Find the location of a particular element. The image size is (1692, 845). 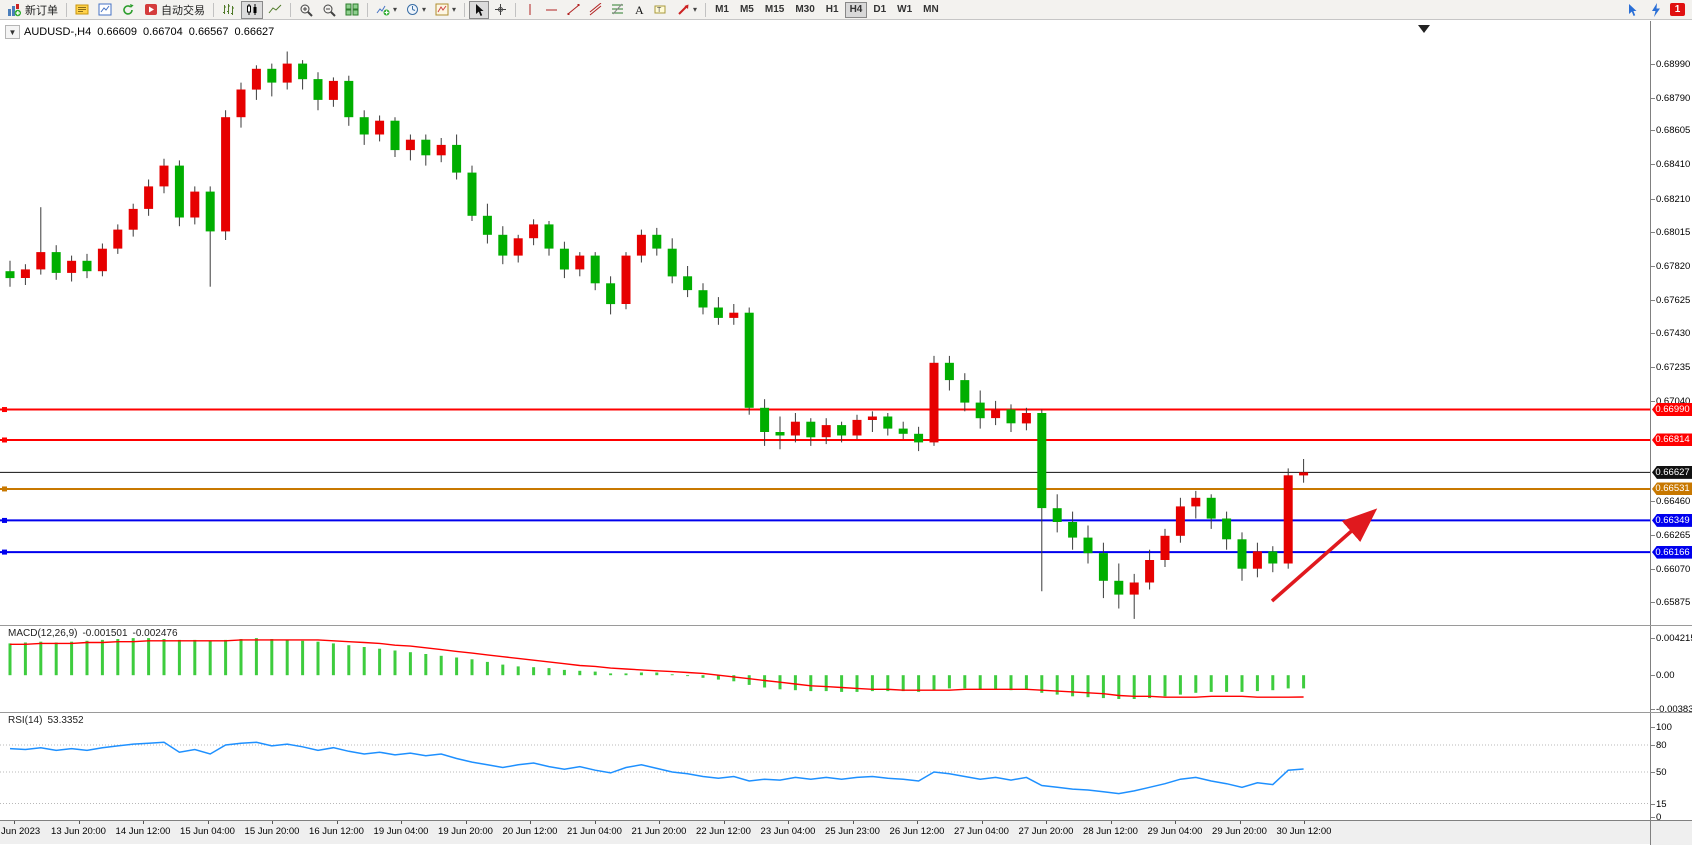

price-axis-label: 0.67820 is located at coordinates (1673, 266).